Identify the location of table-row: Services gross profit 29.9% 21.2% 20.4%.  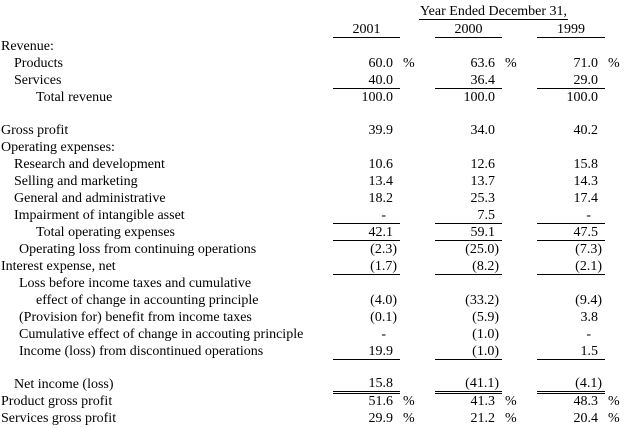
(320, 417).